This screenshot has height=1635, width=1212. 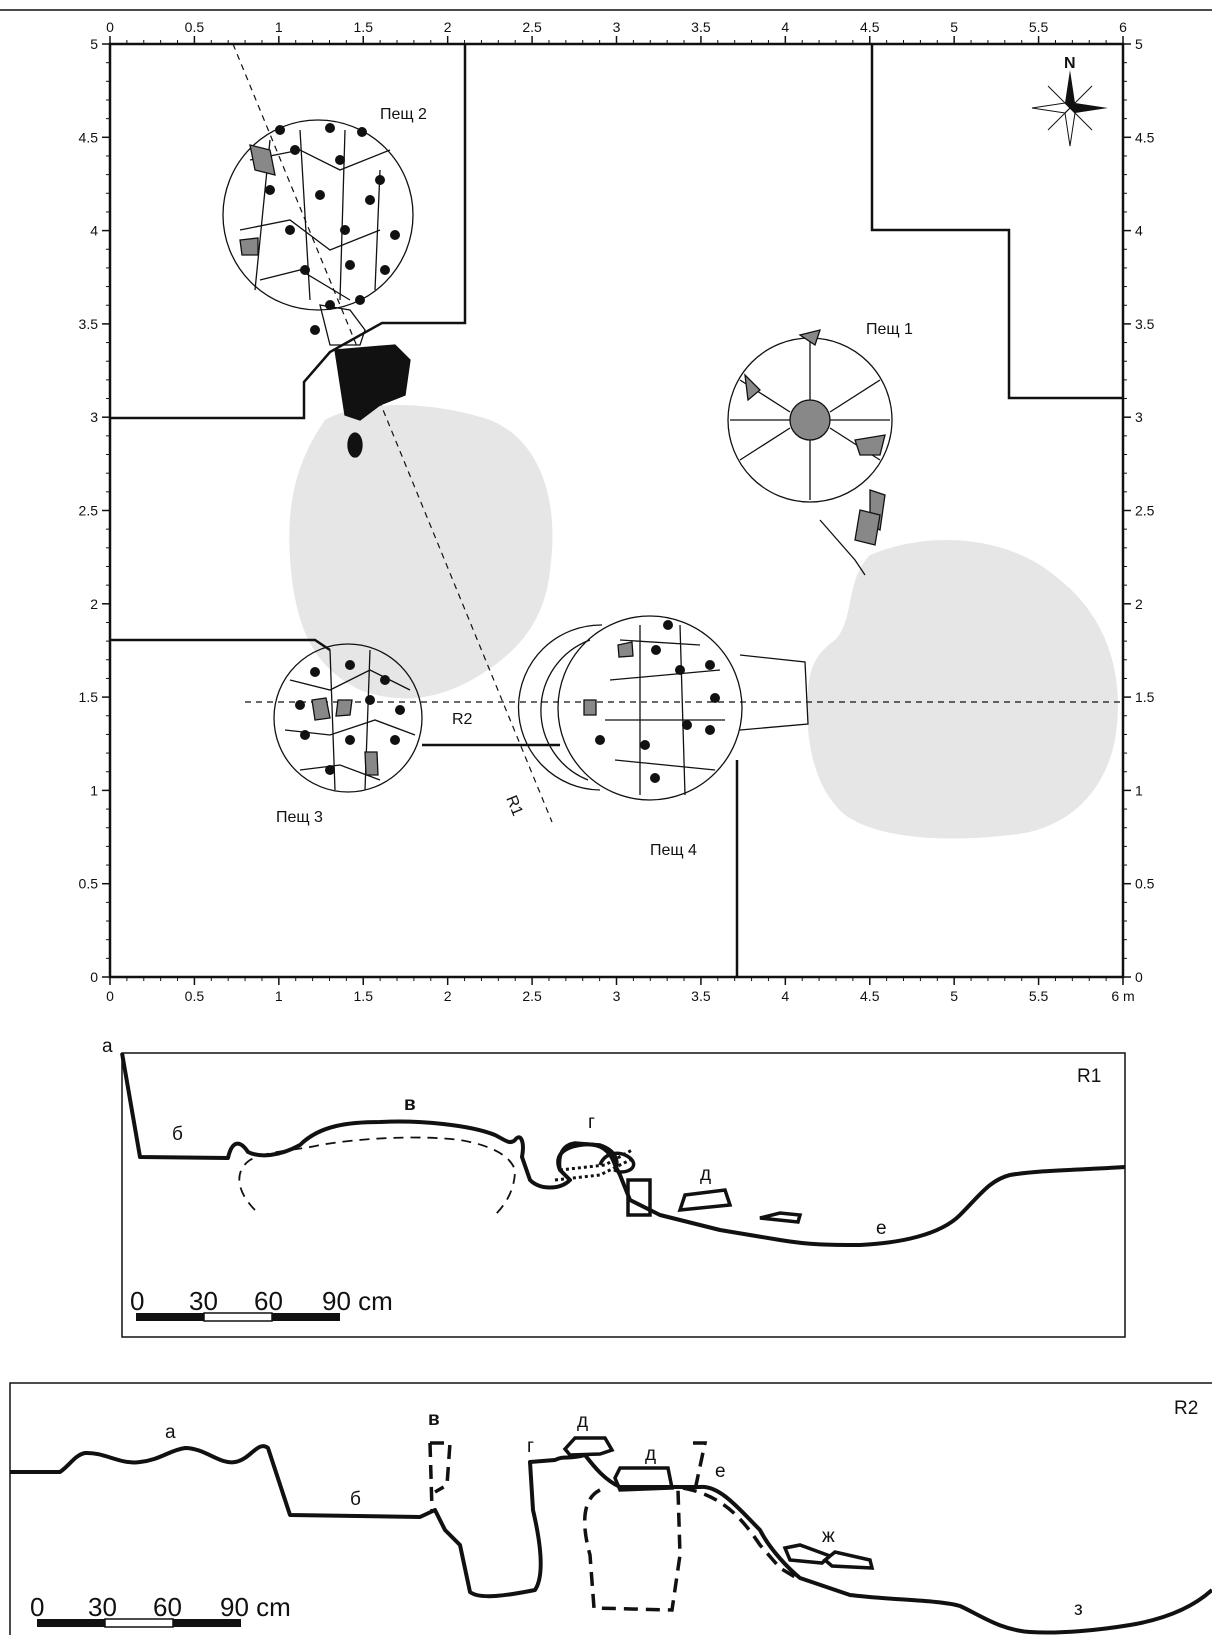 I want to click on x-tick-label-bottom: 0.5, so click(x=195, y=996).